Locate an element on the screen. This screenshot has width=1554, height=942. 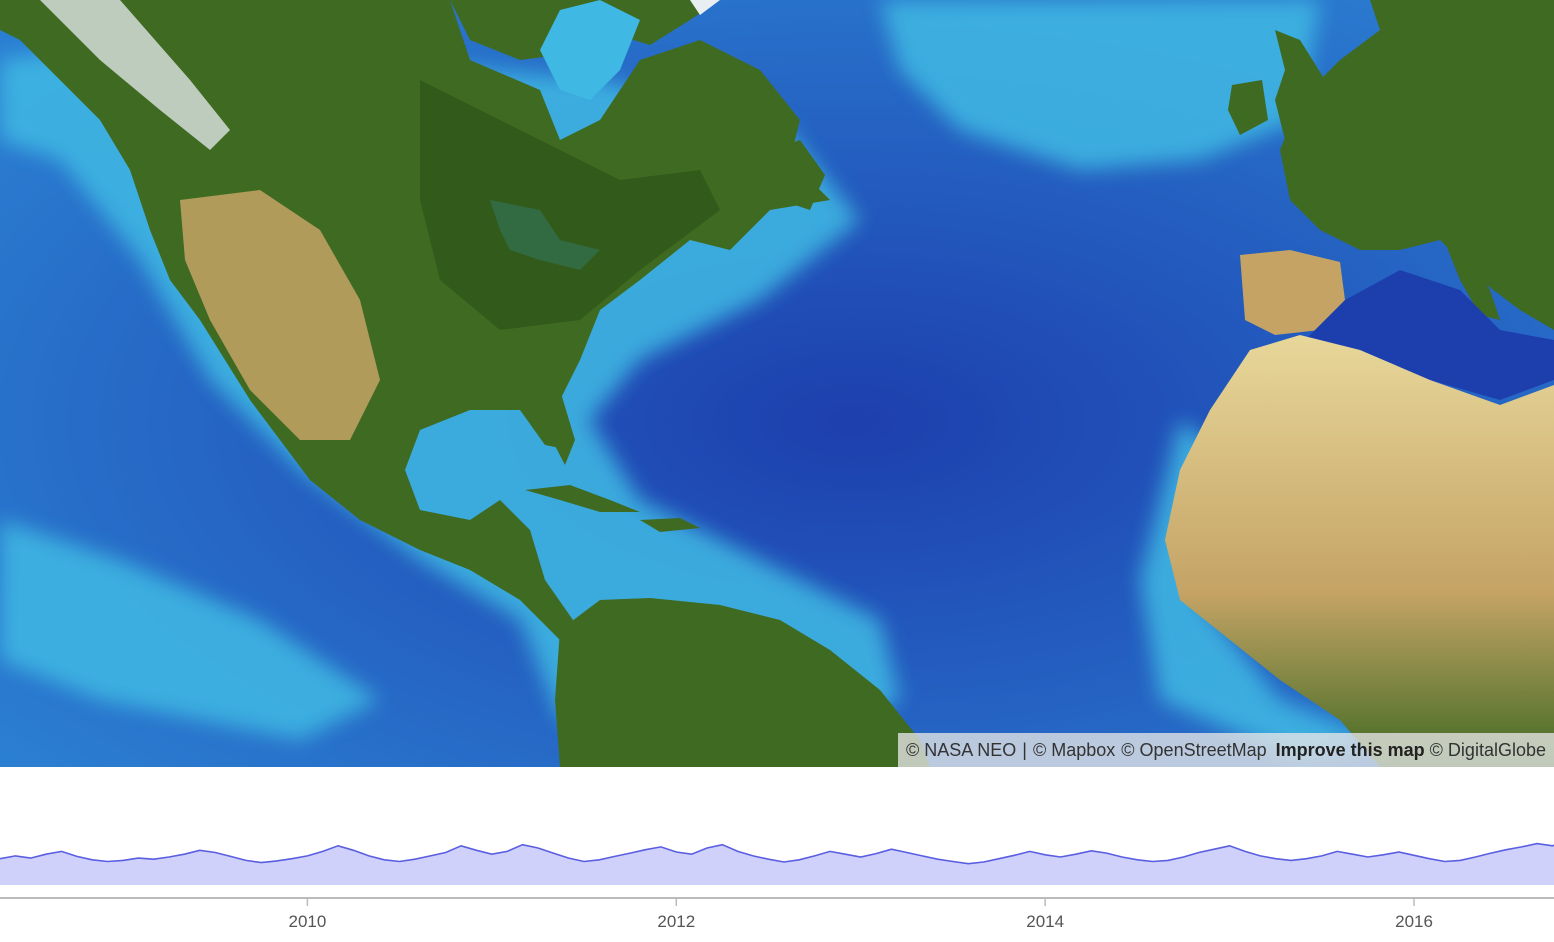
ireland is located at coordinates (1248, 107).